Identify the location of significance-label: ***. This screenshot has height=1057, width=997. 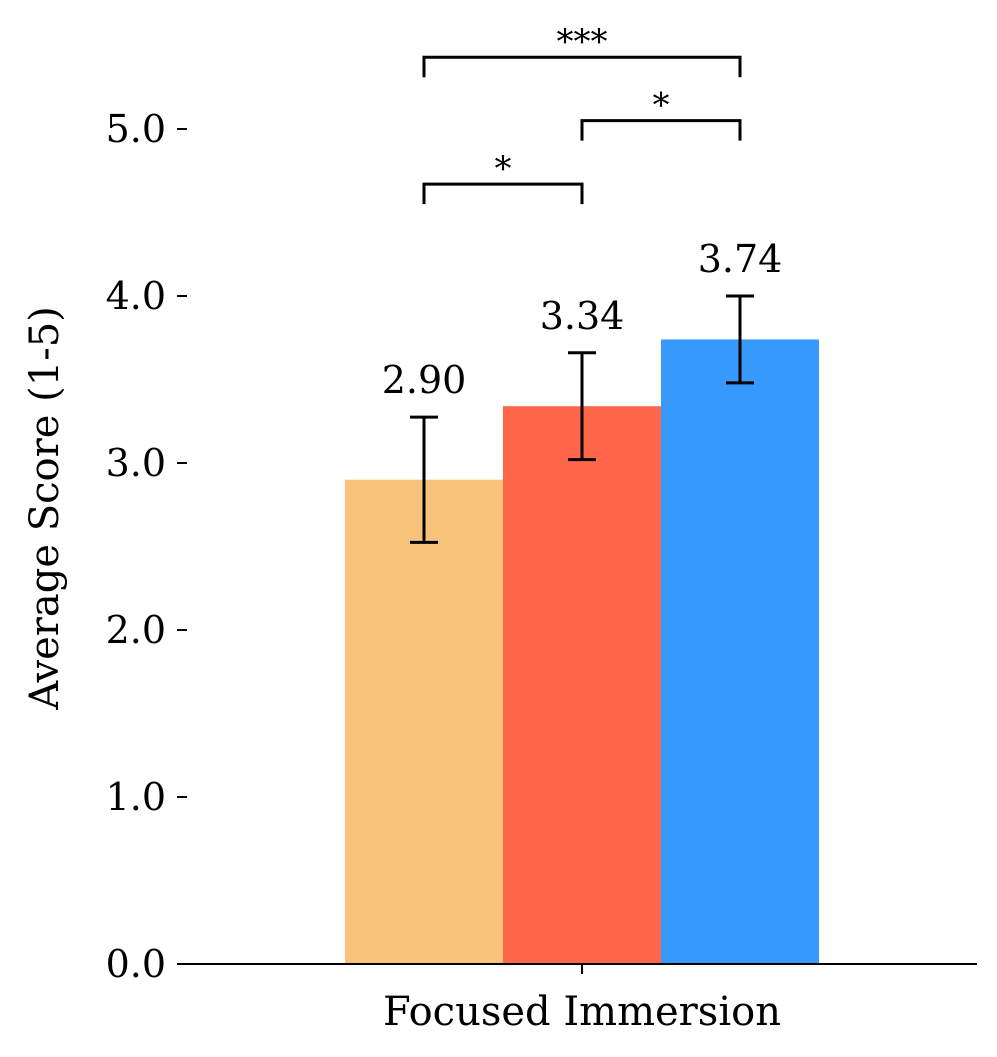
(582, 42).